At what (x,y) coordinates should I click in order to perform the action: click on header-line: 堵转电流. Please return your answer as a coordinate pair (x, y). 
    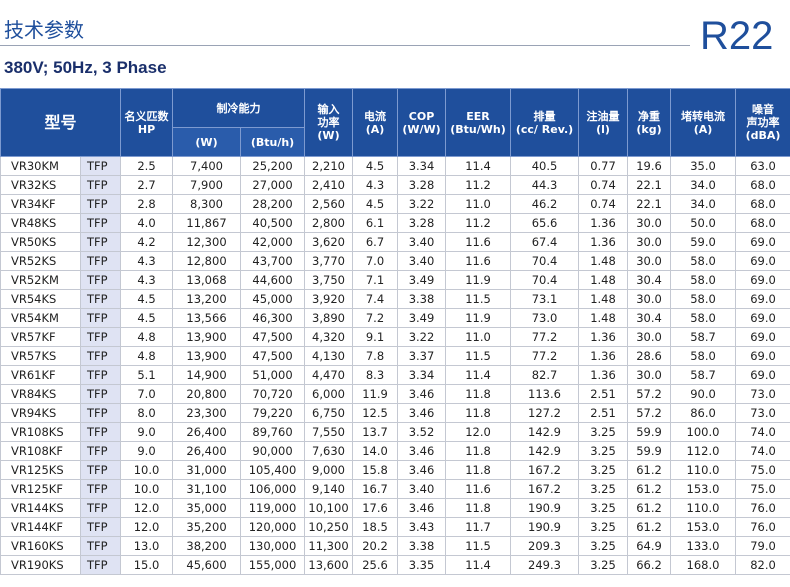
    Looking at the image, I should click on (703, 116).